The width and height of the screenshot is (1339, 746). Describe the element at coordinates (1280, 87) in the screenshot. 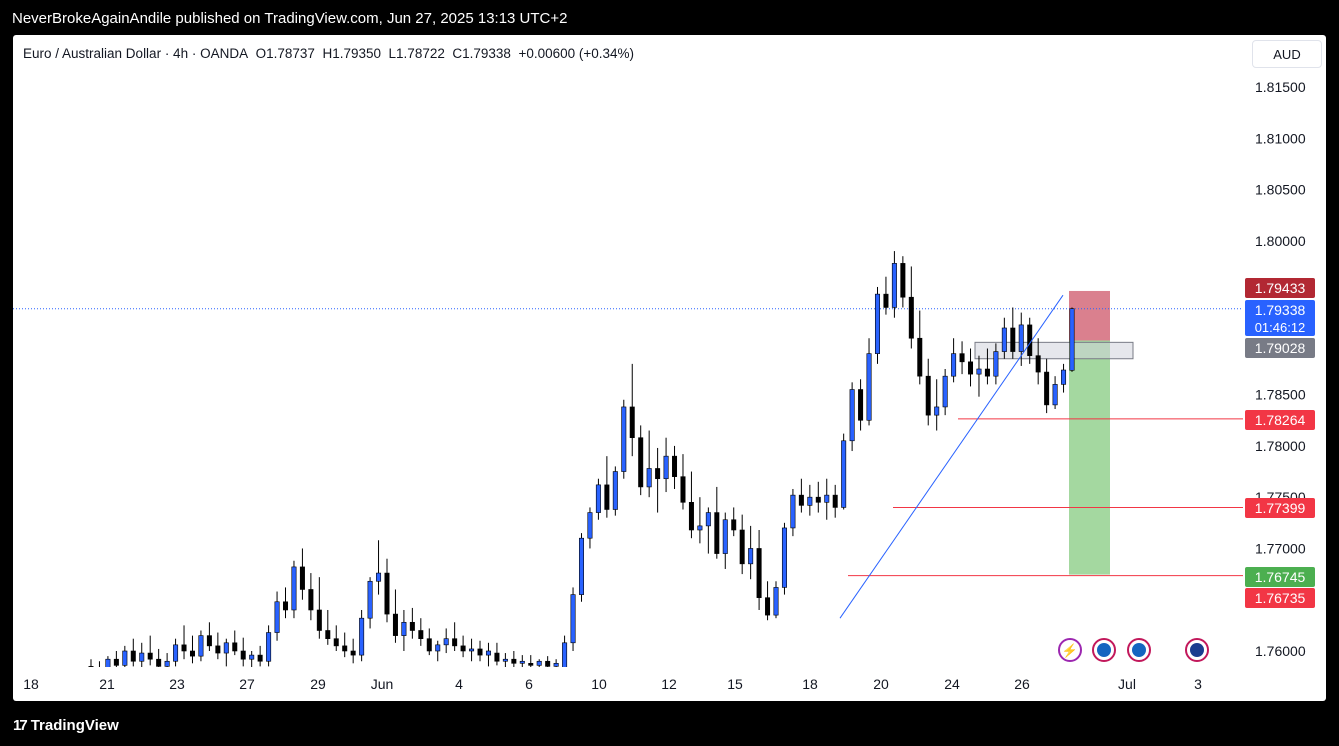

I see `y-tick-label: 1.81500` at that location.